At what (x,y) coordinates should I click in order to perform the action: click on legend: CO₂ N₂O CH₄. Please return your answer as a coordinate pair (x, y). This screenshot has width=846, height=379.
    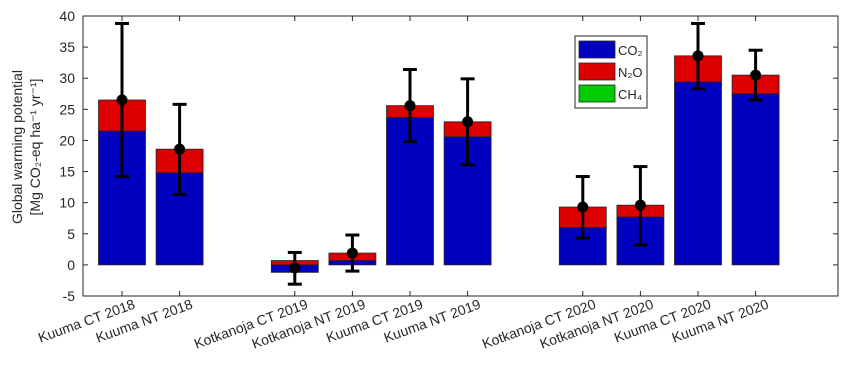
    Looking at the image, I should click on (611, 72).